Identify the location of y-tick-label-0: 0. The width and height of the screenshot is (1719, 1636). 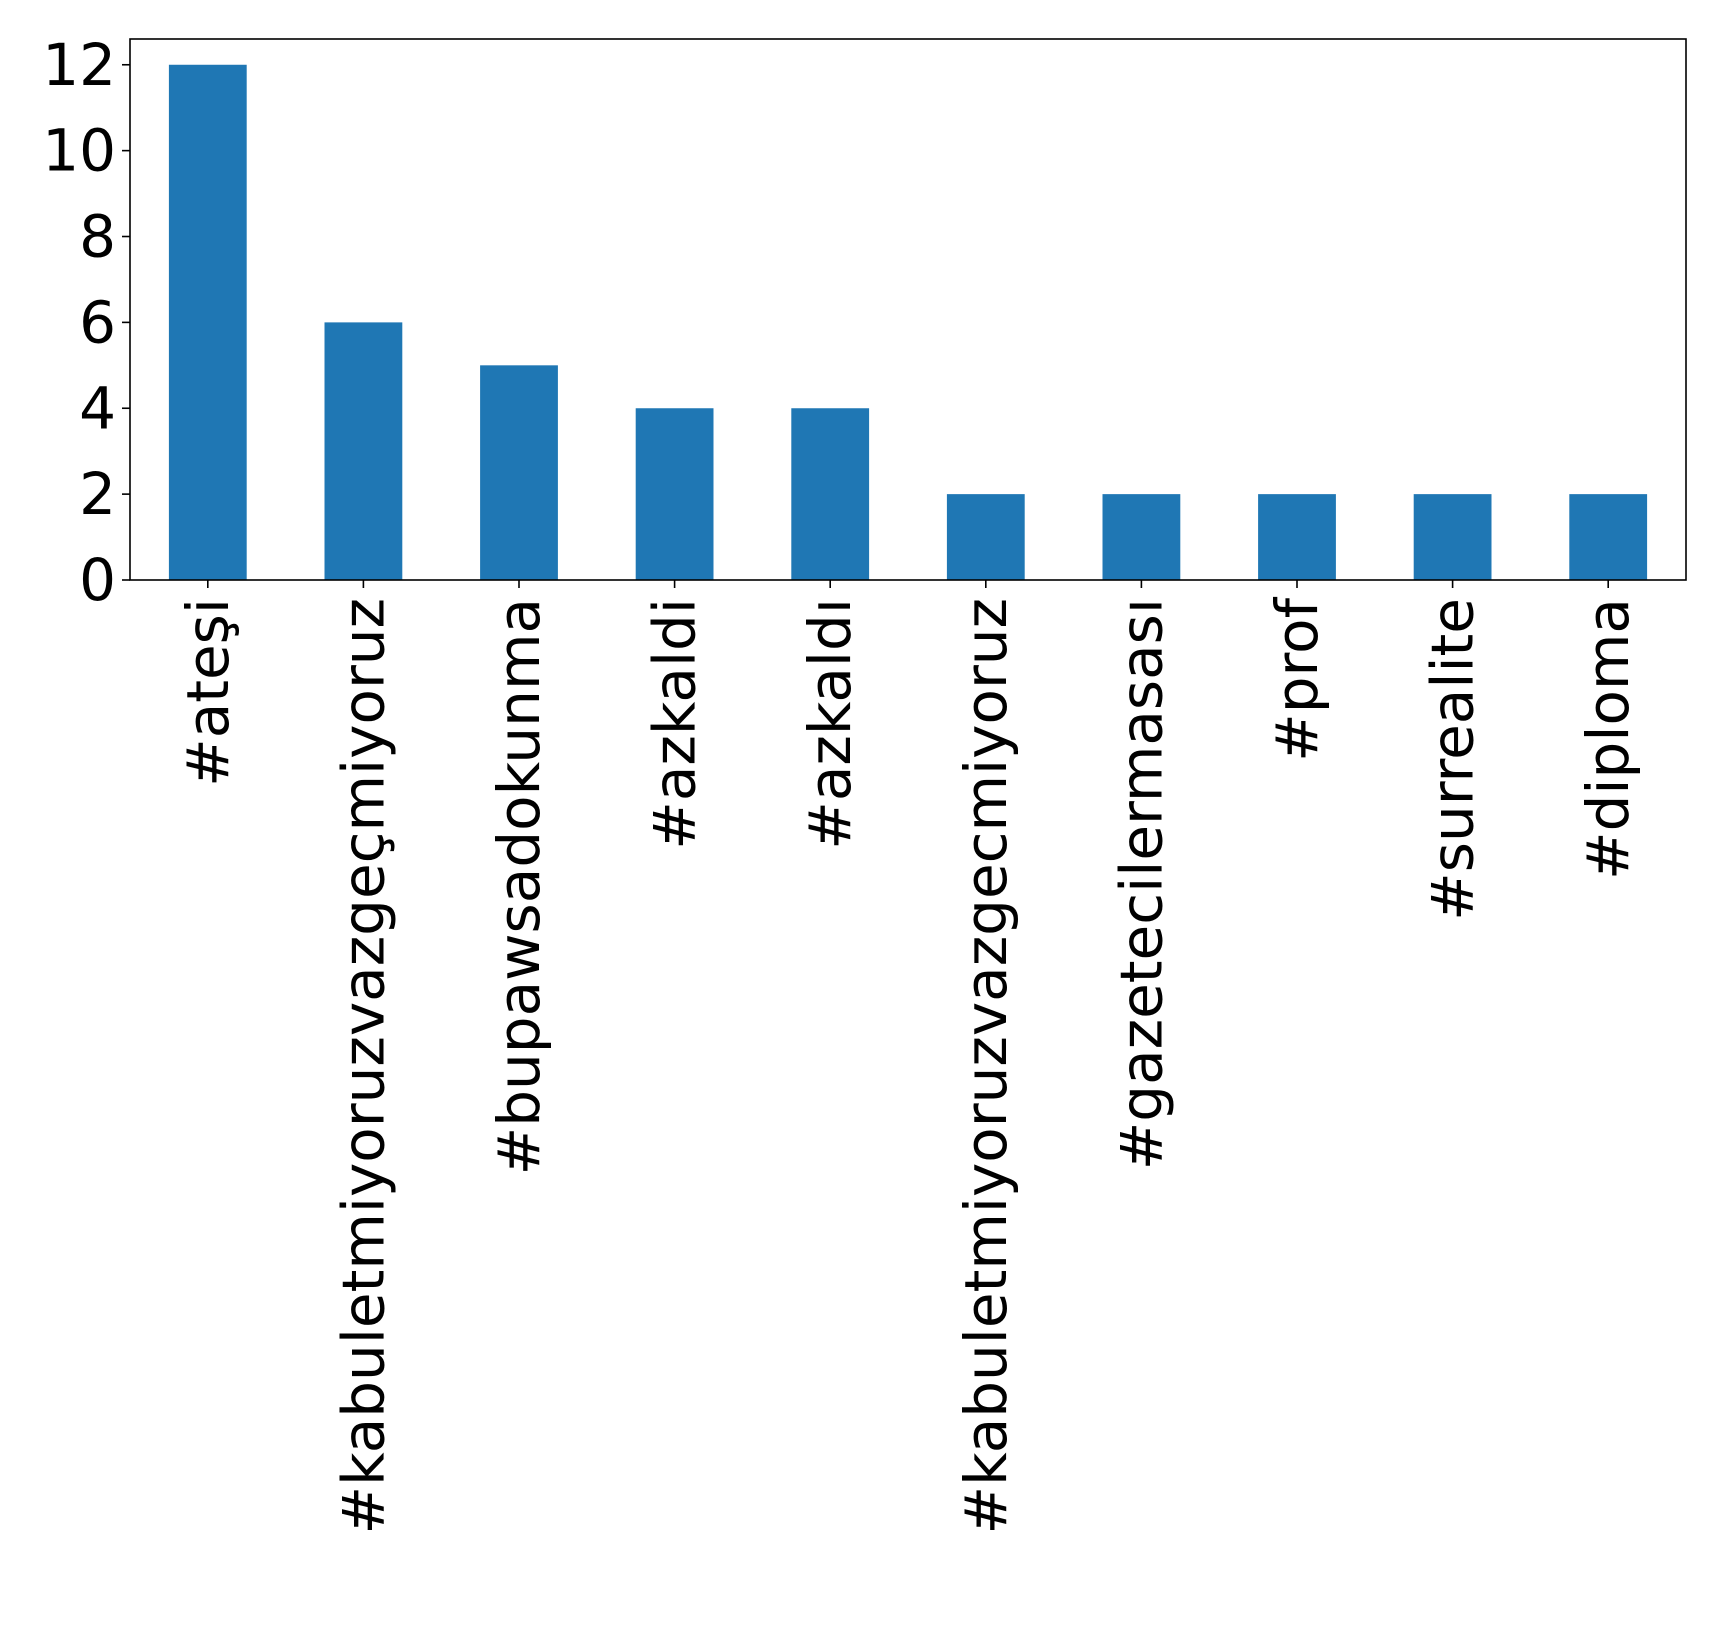
(97, 580).